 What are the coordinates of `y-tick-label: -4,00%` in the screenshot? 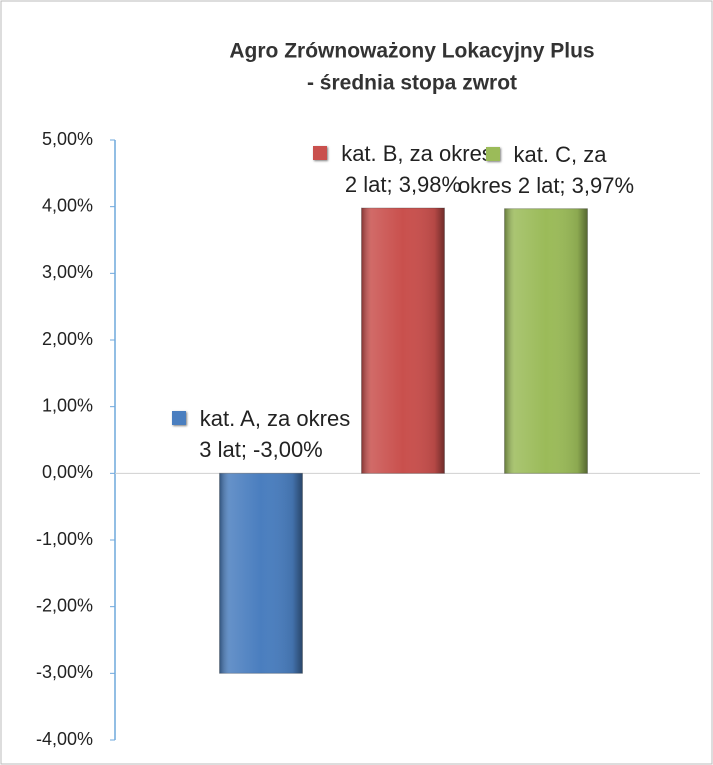 It's located at (64, 739).